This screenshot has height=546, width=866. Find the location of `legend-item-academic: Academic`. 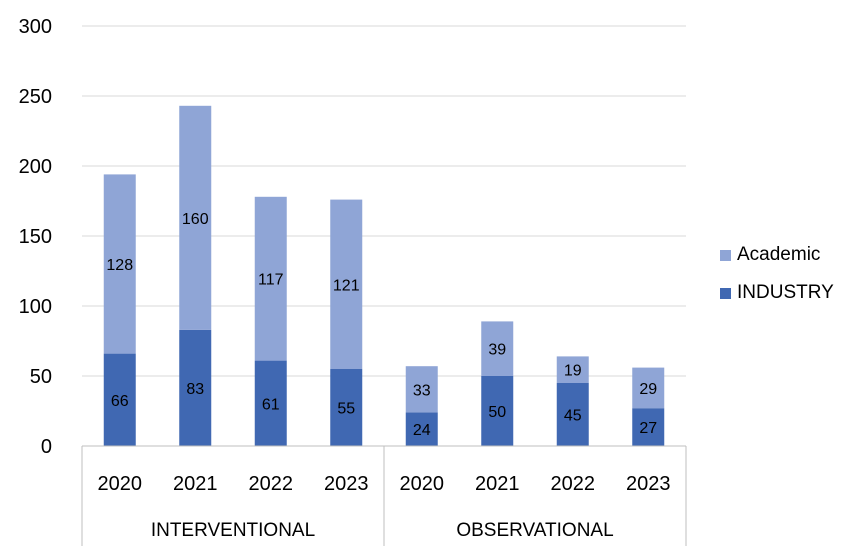

legend-item-academic: Academic is located at coordinates (777, 255).